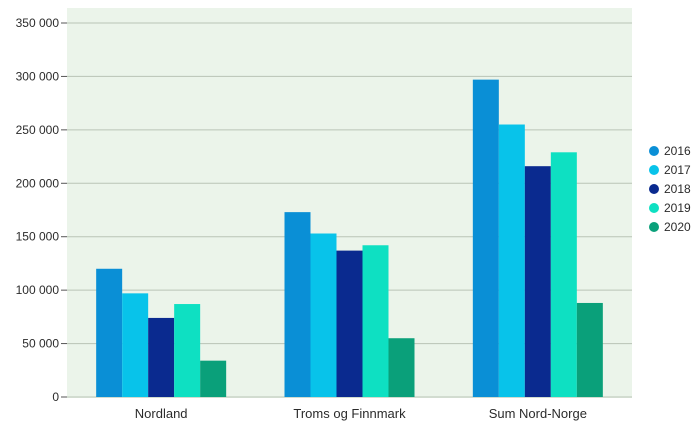 This screenshot has height=422, width=695. What do you see at coordinates (677, 208) in the screenshot?
I see `legend-label-2019: 2019` at bounding box center [677, 208].